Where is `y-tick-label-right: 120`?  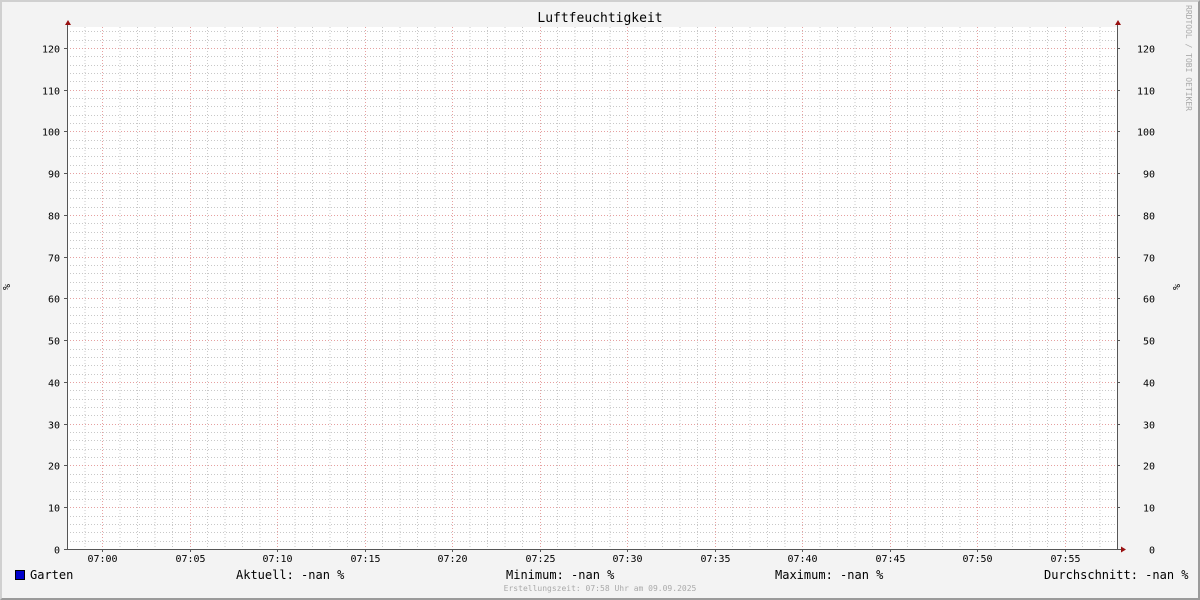 y-tick-label-right: 120 is located at coordinates (1146, 50).